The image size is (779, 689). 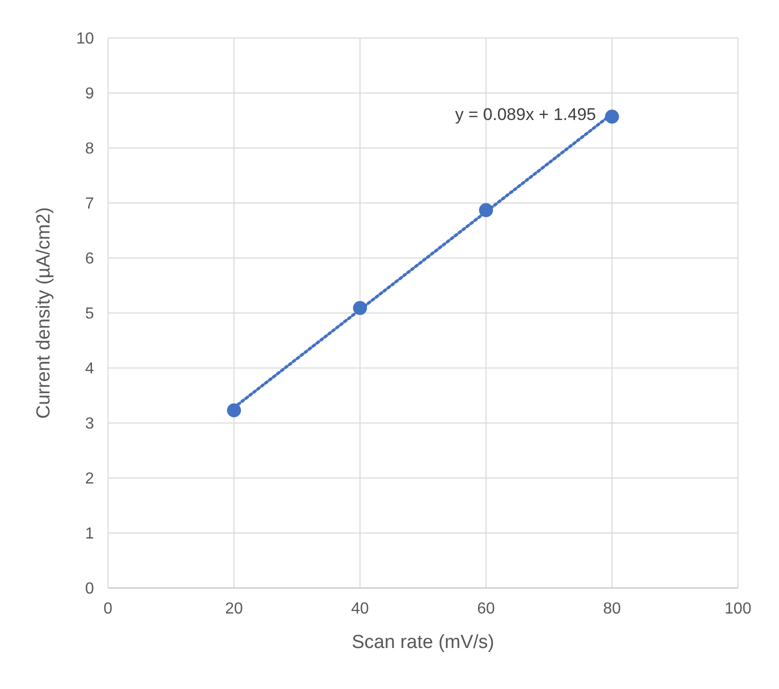 I want to click on y-tick-label: 1, so click(x=89, y=534).